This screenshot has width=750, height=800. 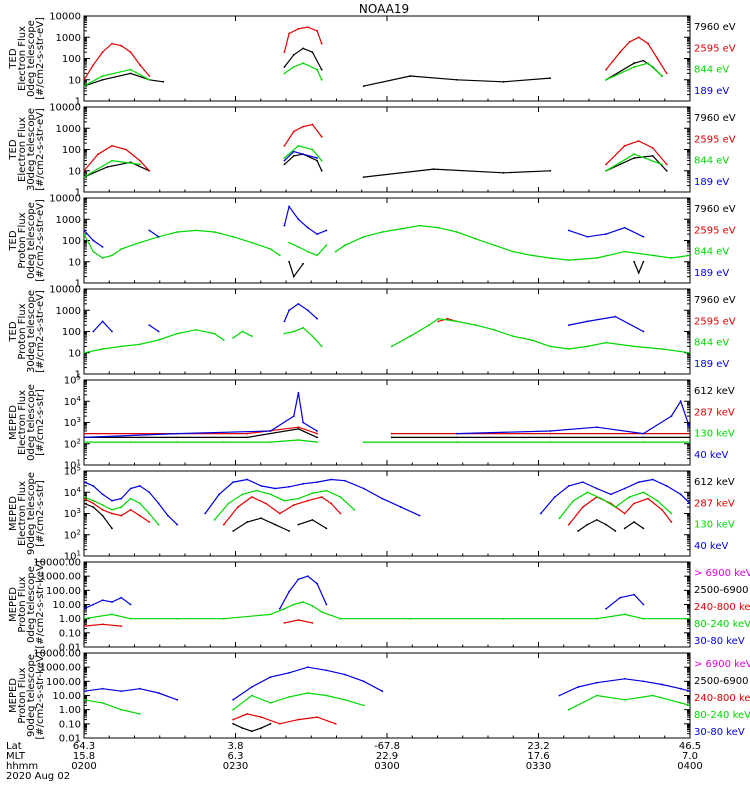 What do you see at coordinates (73, 401) in the screenshot?
I see `y-tick-label: 10⁴` at bounding box center [73, 401].